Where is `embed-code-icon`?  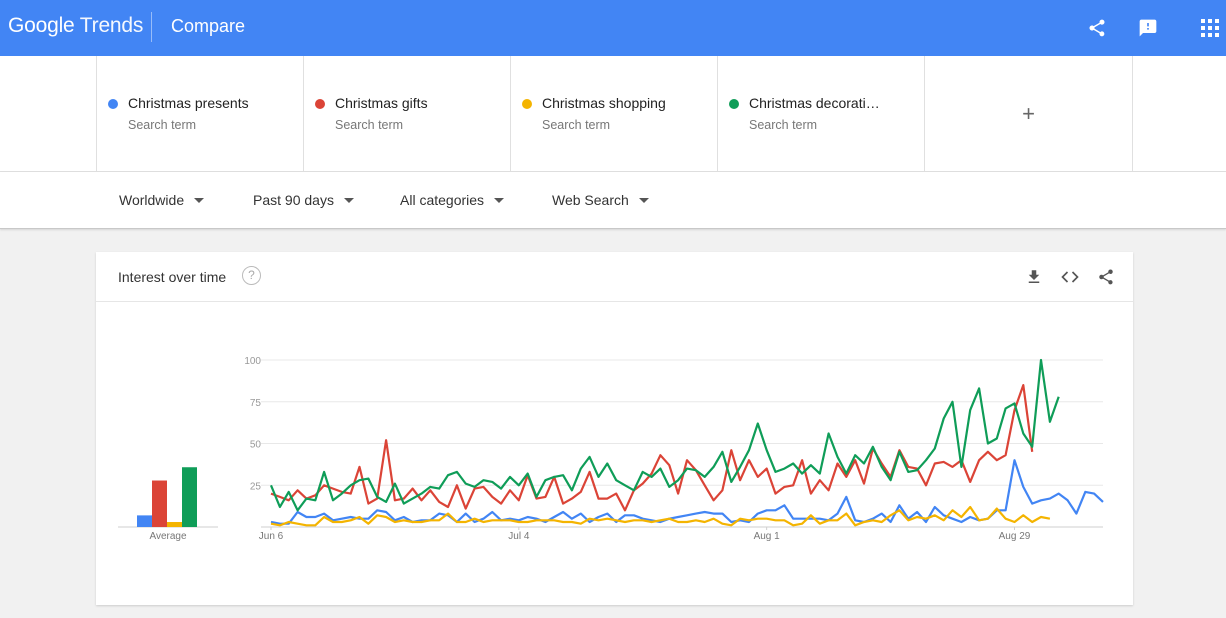 embed-code-icon is located at coordinates (1070, 277).